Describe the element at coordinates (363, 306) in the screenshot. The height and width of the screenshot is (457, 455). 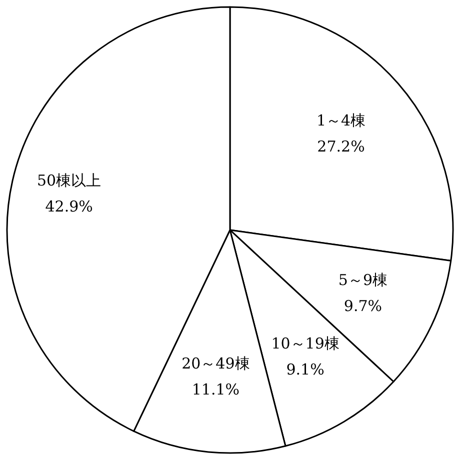
I see `data-label: 9.7%` at that location.